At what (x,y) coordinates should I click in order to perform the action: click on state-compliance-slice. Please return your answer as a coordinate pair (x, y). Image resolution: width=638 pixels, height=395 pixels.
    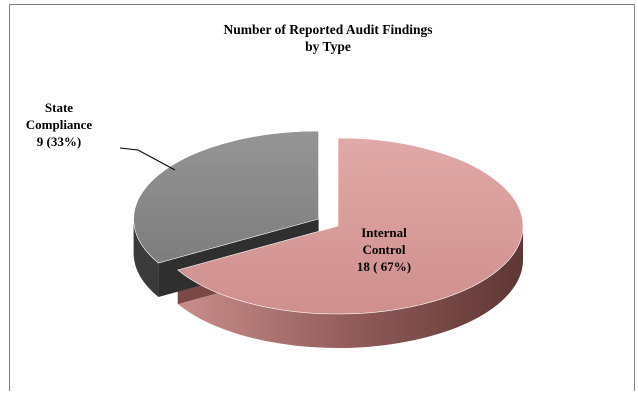
    Looking at the image, I should click on (226, 197).